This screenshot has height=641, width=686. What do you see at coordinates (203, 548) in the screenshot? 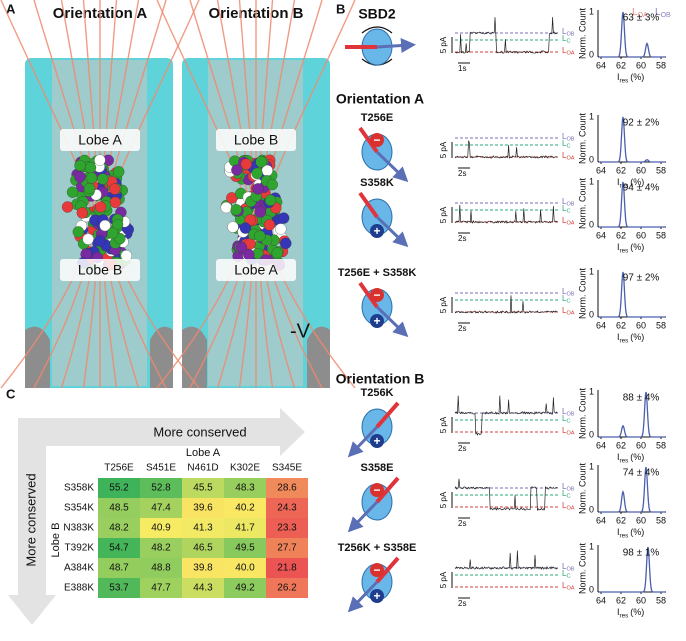
I see `cell-value: 46.5` at bounding box center [203, 548].